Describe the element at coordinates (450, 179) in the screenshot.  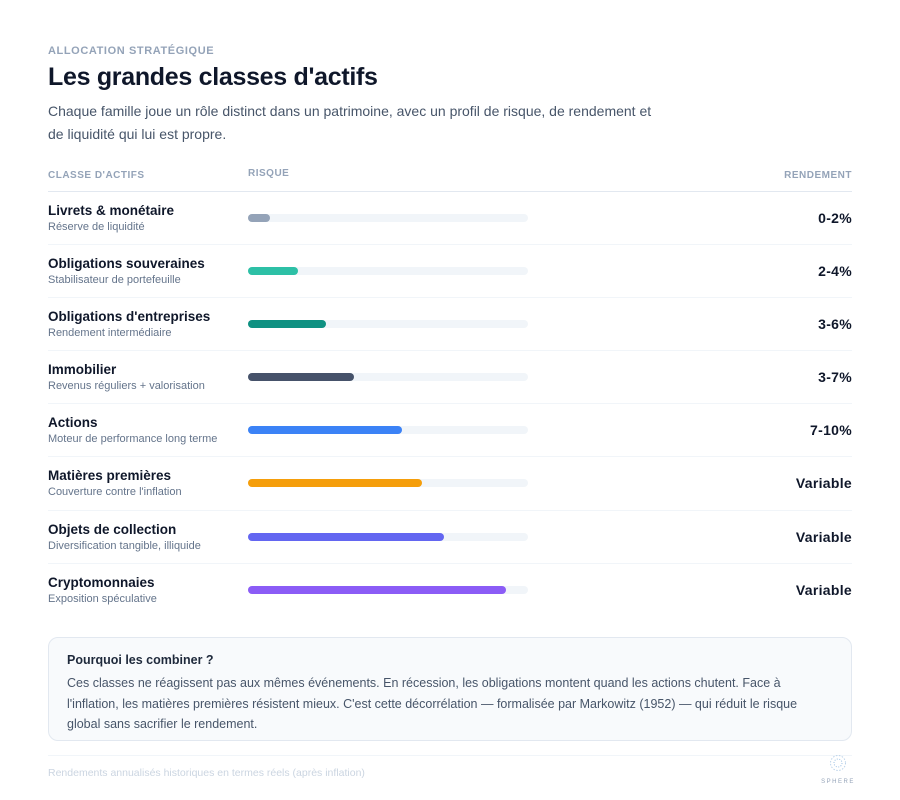
I see `table-header: CLASSE D'ACTIFS RISQUE RENDEMENT` at that location.